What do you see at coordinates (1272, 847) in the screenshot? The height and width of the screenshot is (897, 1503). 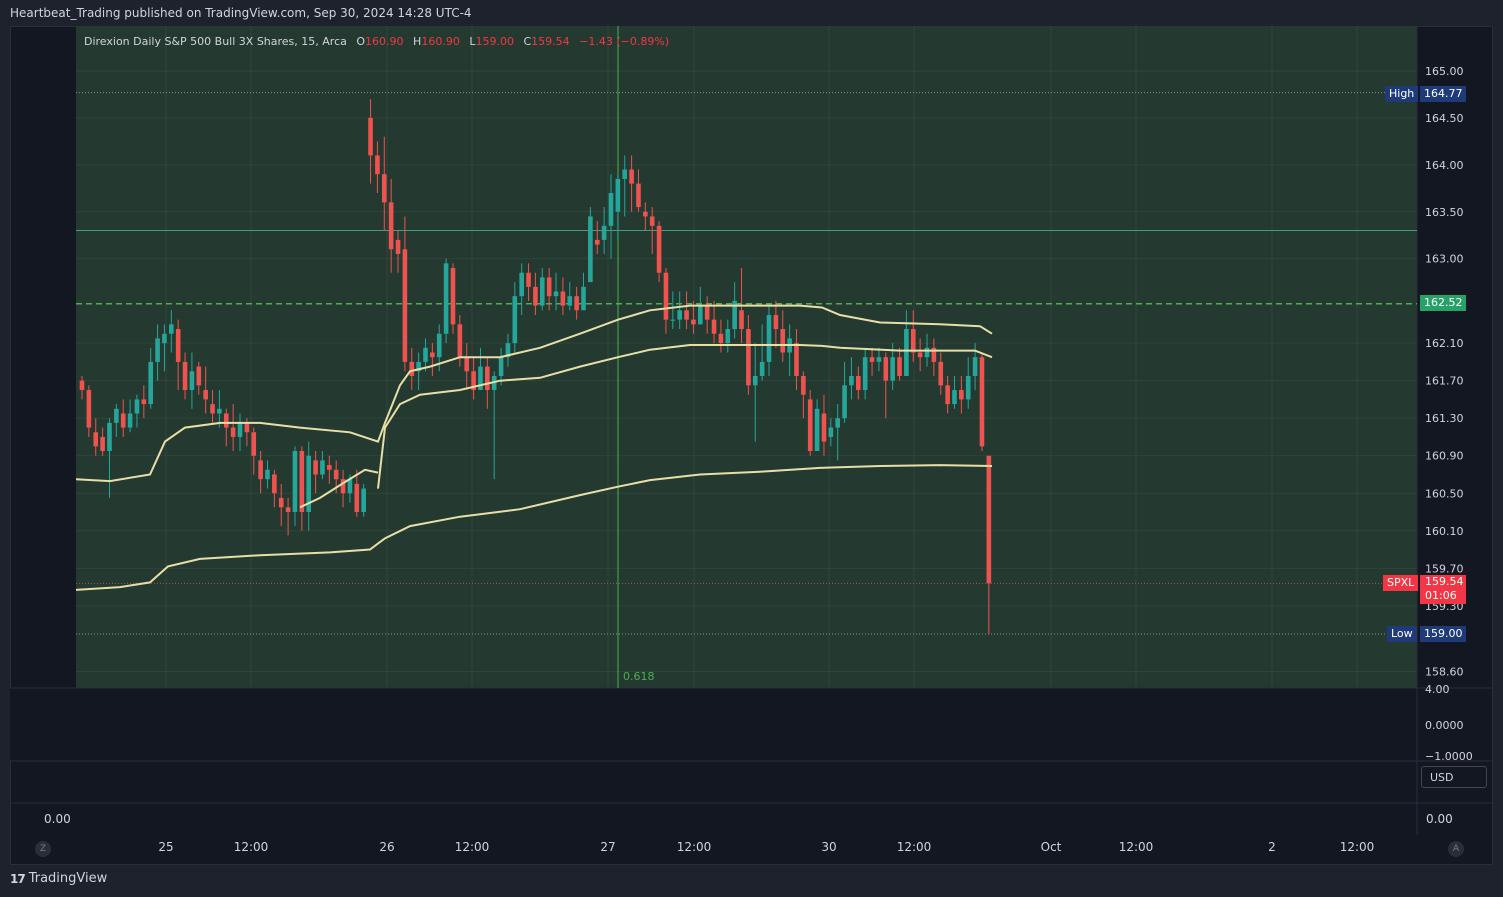 I see `time-axis-label: 2` at bounding box center [1272, 847].